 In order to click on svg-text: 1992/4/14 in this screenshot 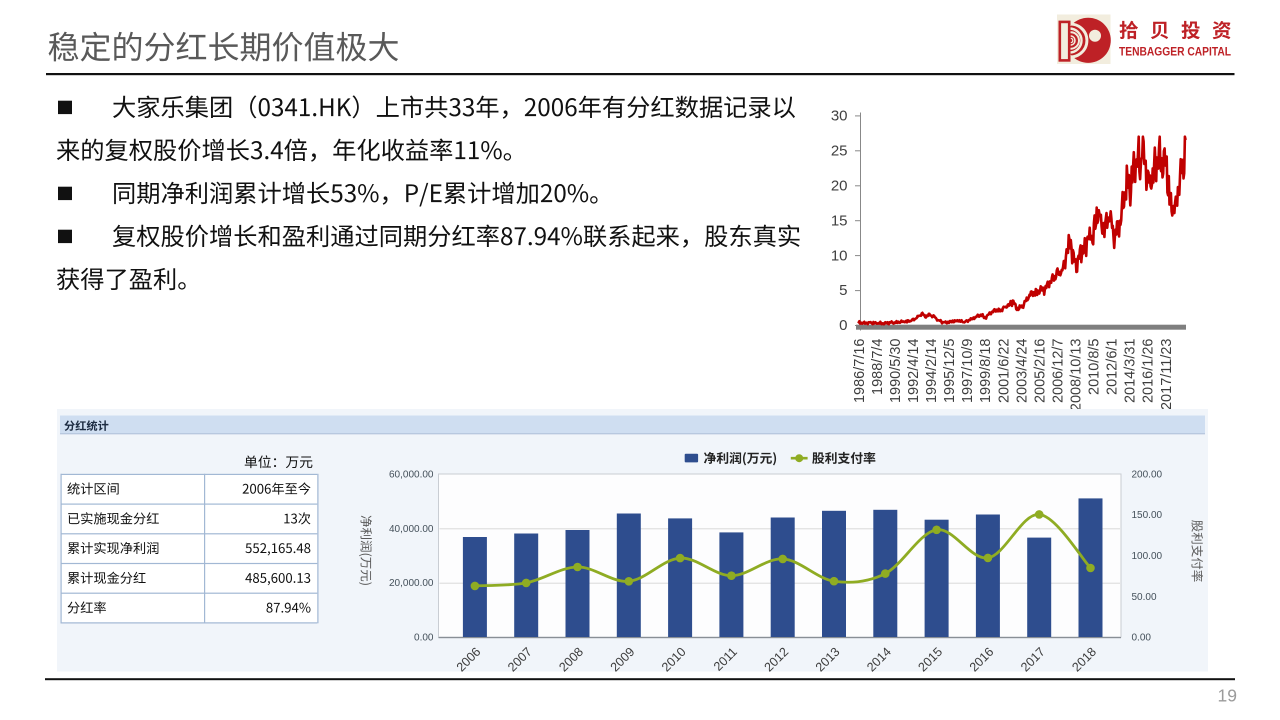, I will do `click(914, 371)`.